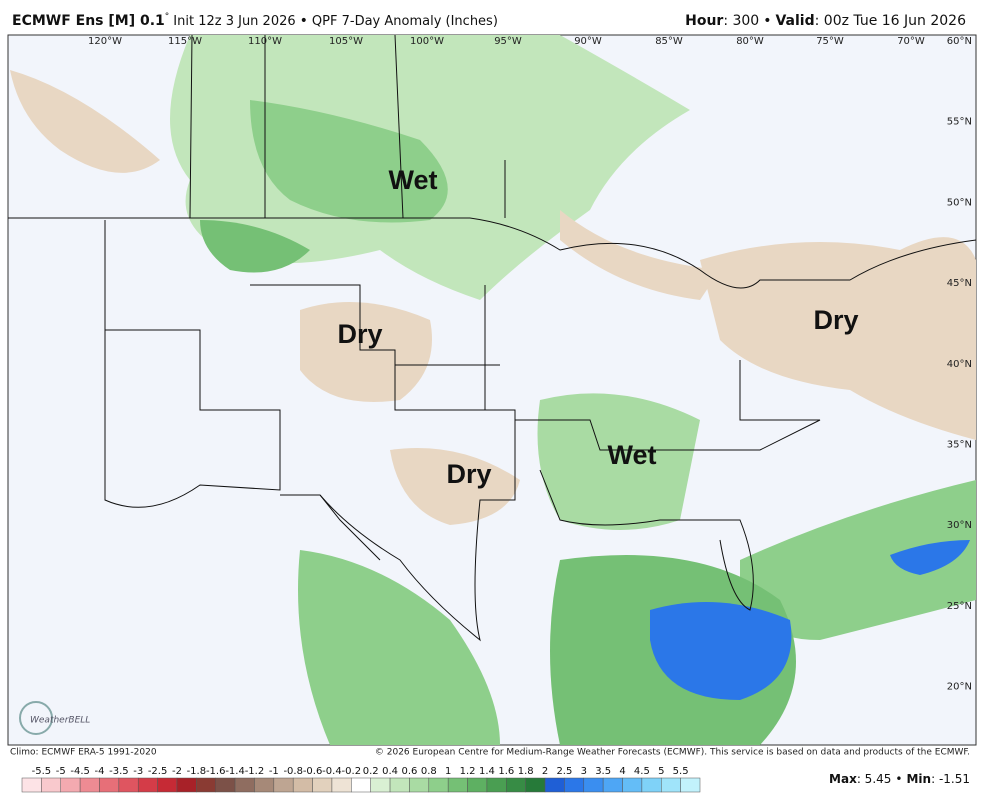  I want to click on longitude-label: 80°W, so click(750, 41).